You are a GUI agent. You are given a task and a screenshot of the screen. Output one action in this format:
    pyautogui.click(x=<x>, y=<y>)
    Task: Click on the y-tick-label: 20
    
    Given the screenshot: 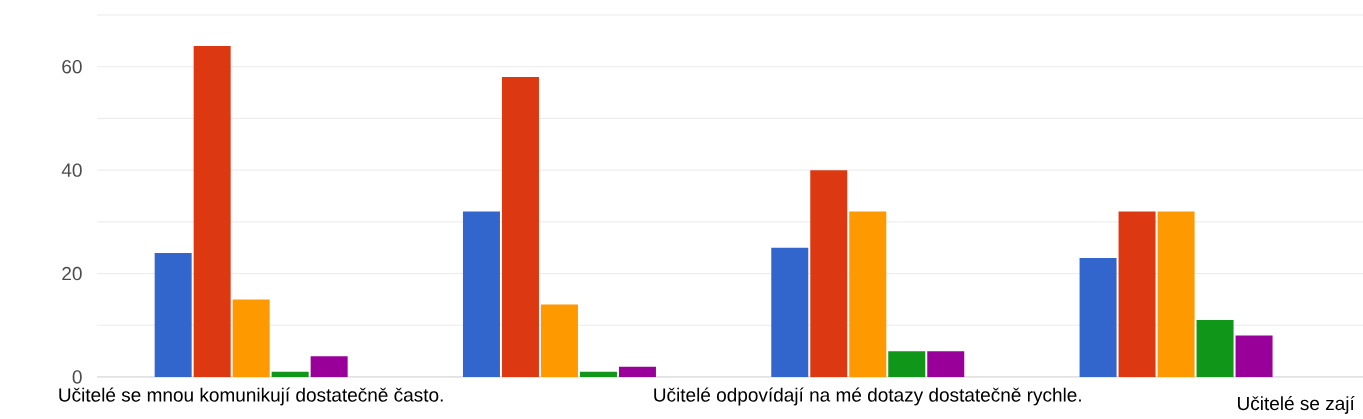 What is the action you would take?
    pyautogui.click(x=72, y=273)
    